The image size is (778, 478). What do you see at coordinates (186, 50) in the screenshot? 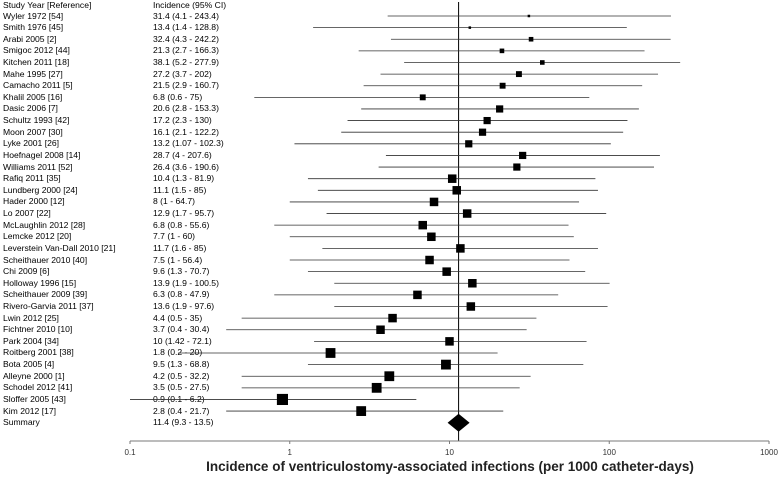
I see `study-ci-text: 21.3 (2.7 - 166.3)` at bounding box center [186, 50].